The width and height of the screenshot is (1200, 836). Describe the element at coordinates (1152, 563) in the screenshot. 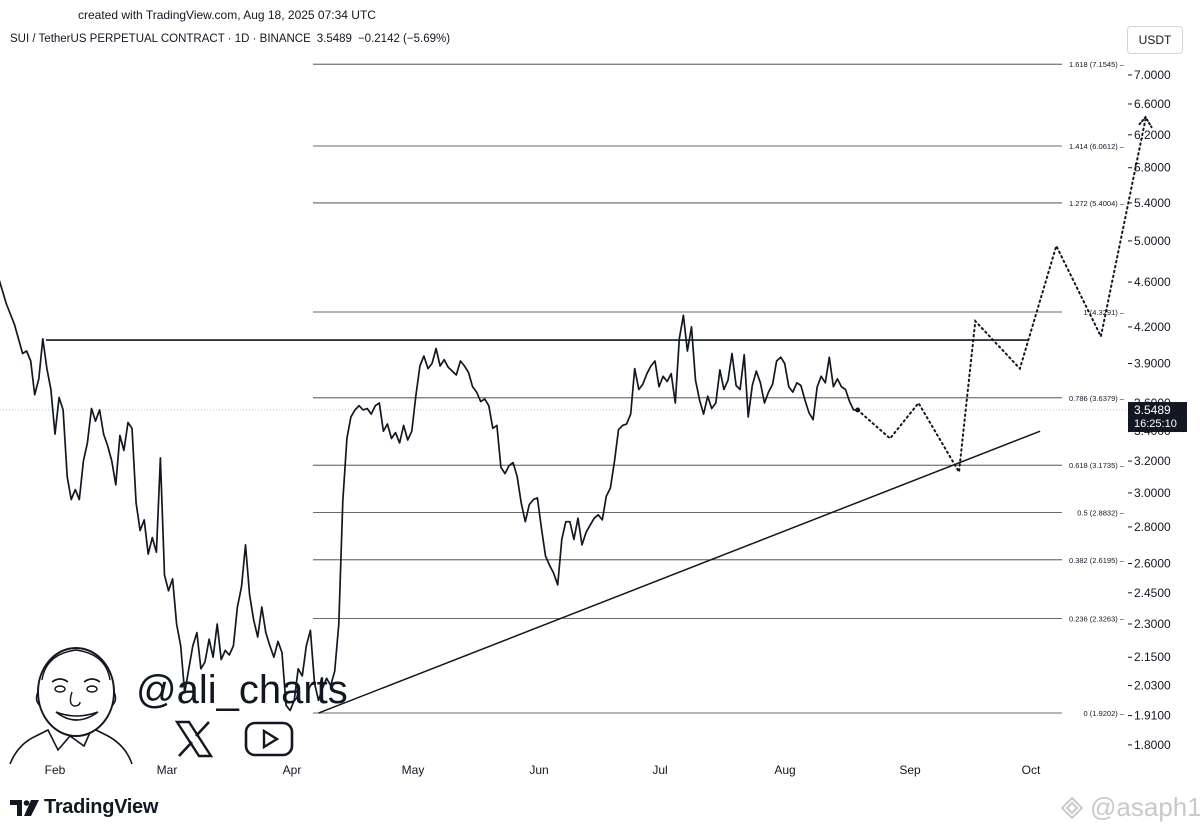

I see `price-tick-14: 2.6000` at that location.